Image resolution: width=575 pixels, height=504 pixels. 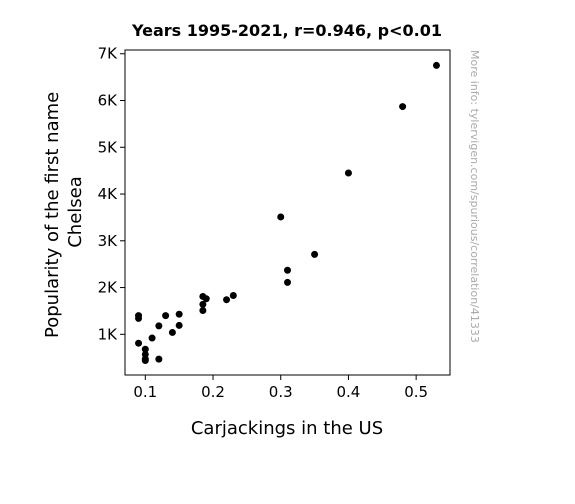 What do you see at coordinates (349, 392) in the screenshot?
I see `x-tick-label-4: 0.4` at bounding box center [349, 392].